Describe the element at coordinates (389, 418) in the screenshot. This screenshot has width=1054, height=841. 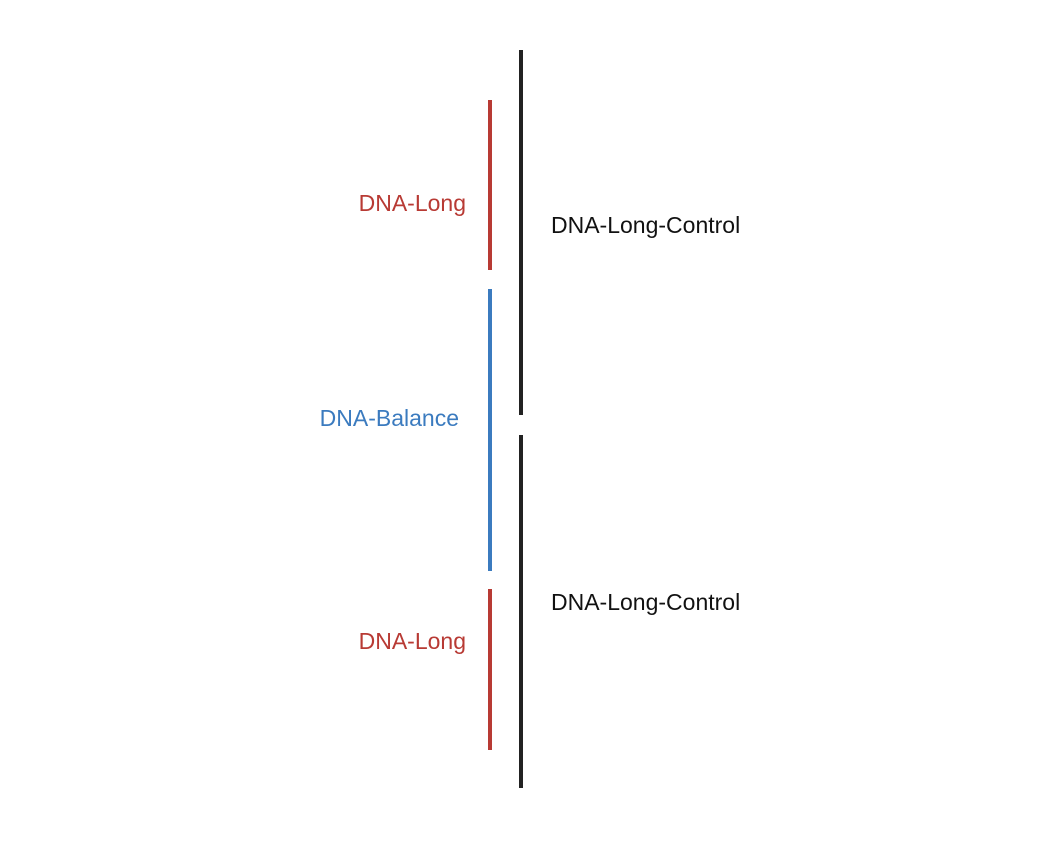
I see `left-segment-label: DNA-Balance` at that location.